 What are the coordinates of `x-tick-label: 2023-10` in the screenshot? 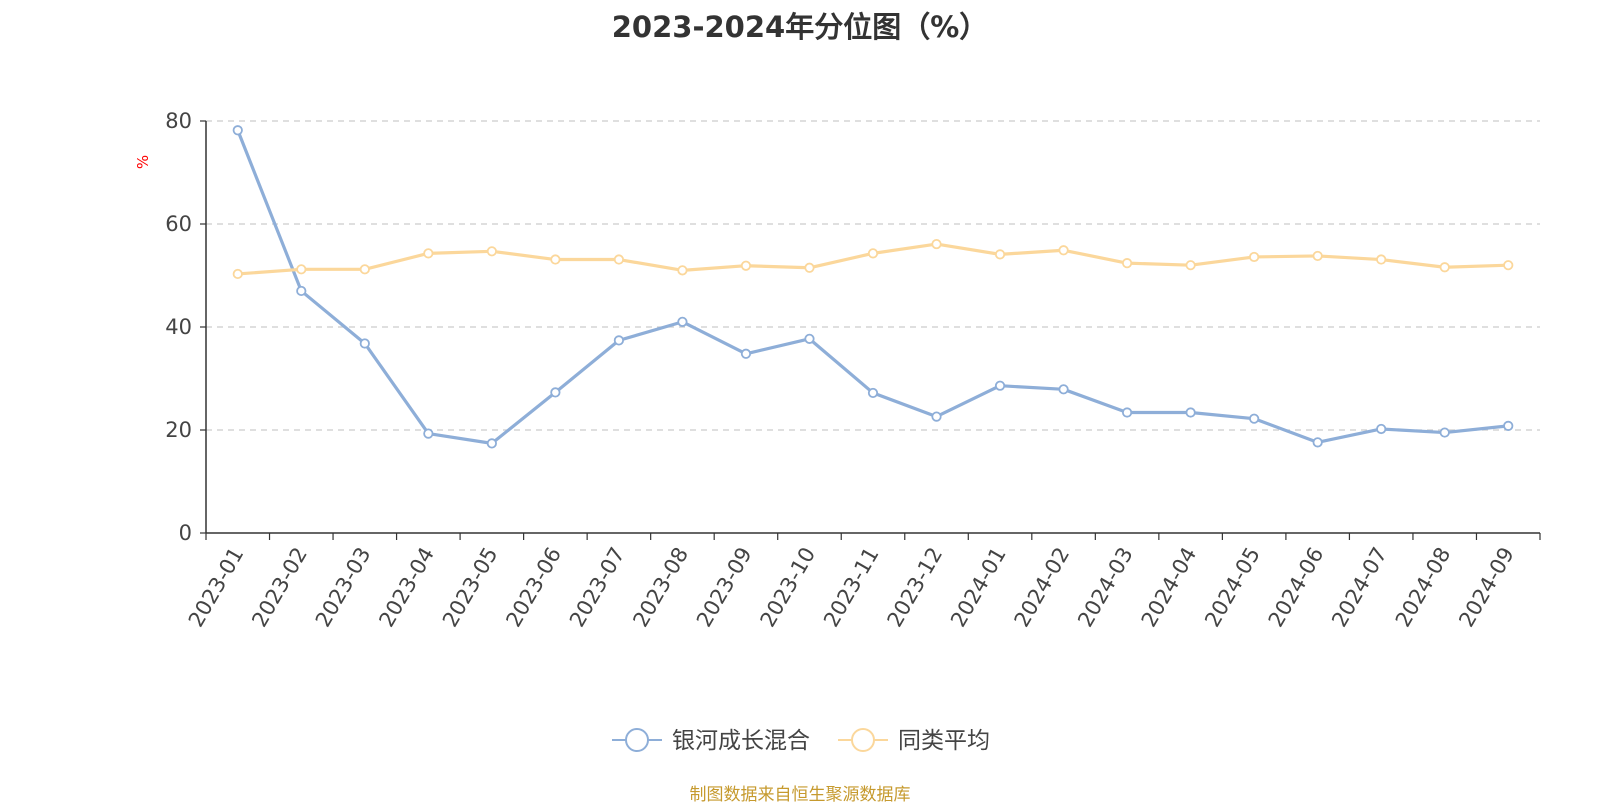 It's located at (788, 587).